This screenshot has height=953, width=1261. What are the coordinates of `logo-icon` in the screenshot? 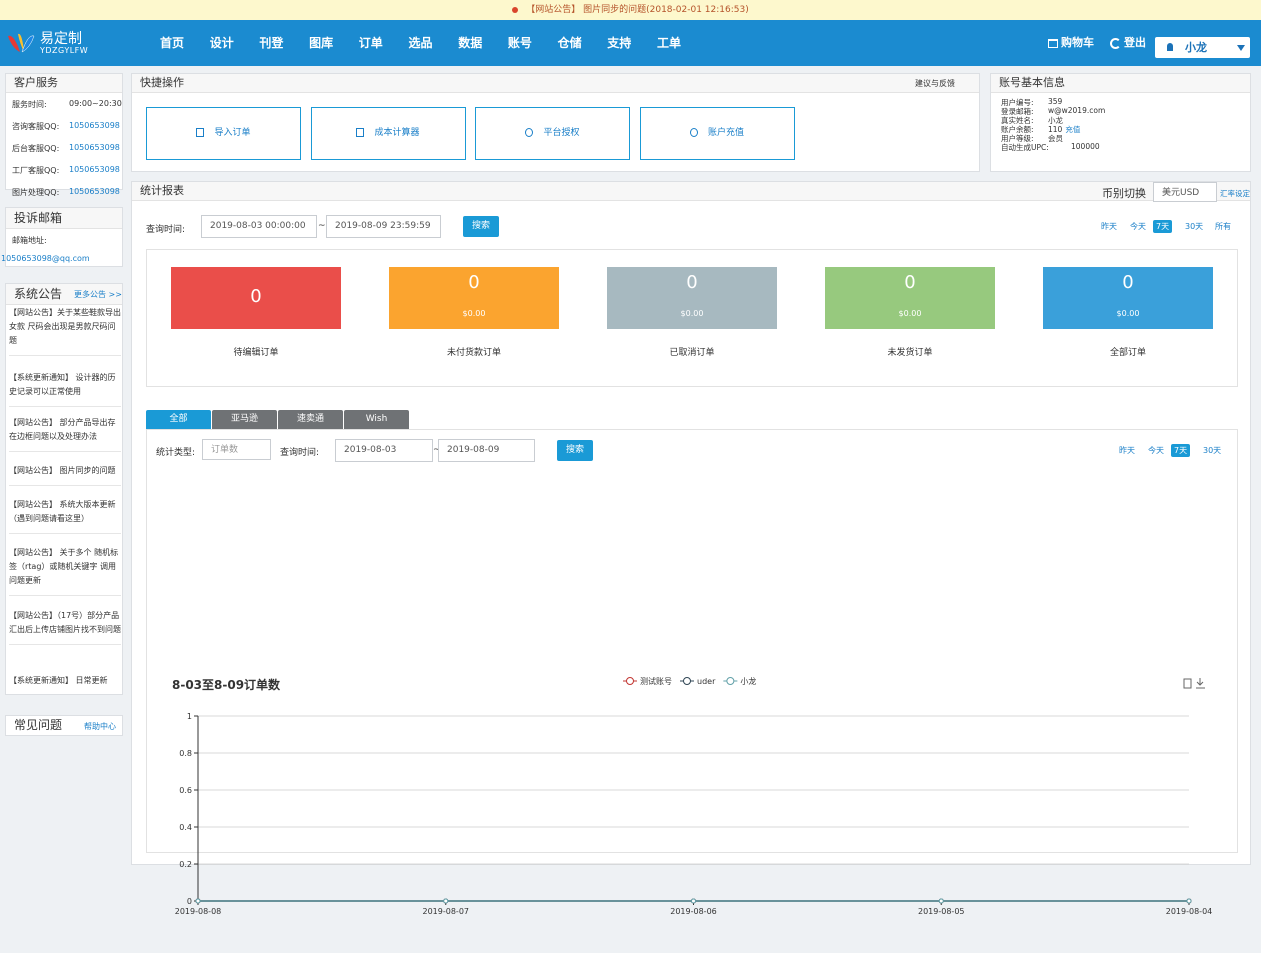 It's located at (21, 43).